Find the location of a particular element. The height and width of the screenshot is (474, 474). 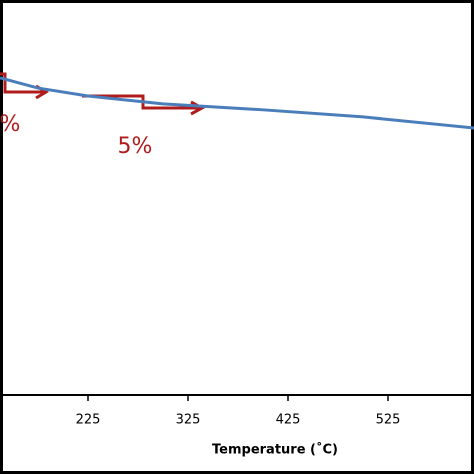

annotation: % is located at coordinates (10, 124).